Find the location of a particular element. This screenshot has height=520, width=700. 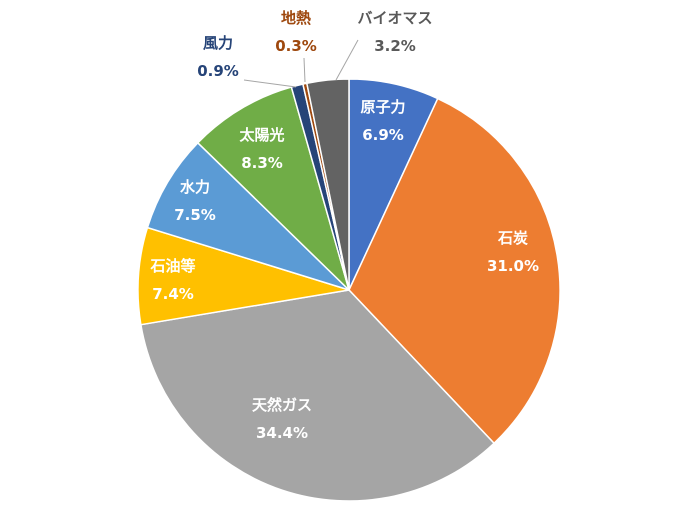

slice-value-label-1: 6.9% is located at coordinates (383, 135).